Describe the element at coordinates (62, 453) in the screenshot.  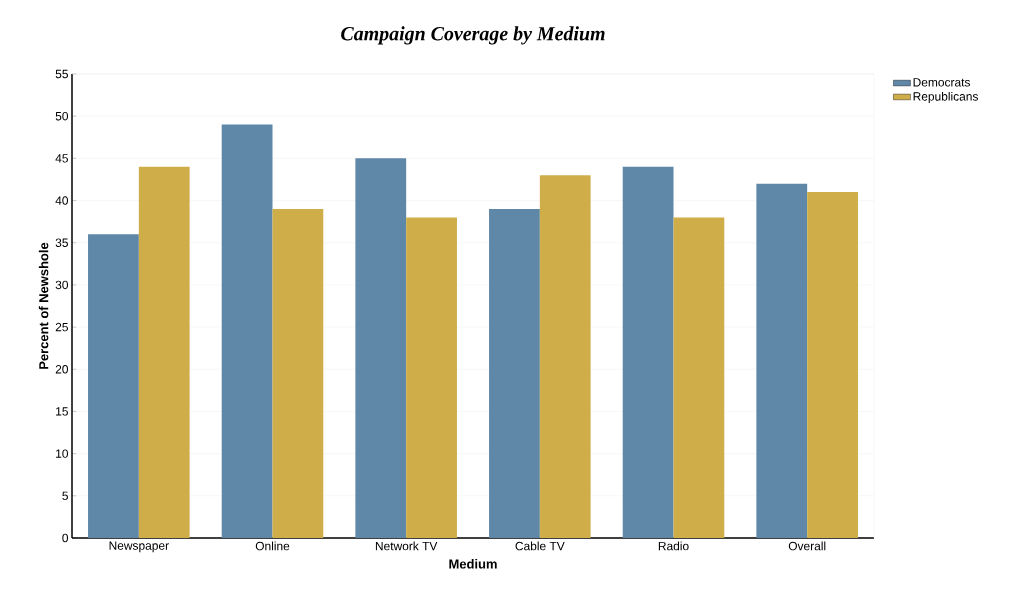
I see `y-tick-label: 10` at that location.